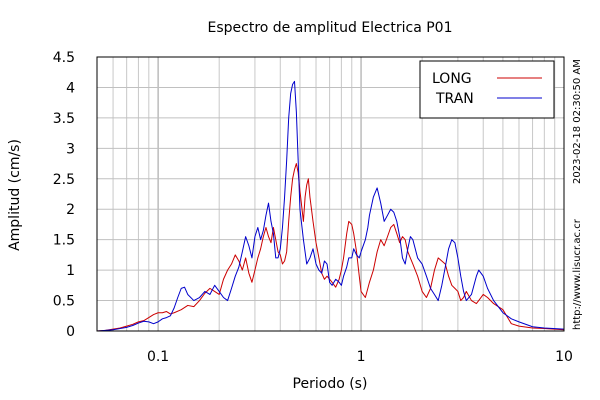  I want to click on x-tick-label: 1, so click(361, 357).